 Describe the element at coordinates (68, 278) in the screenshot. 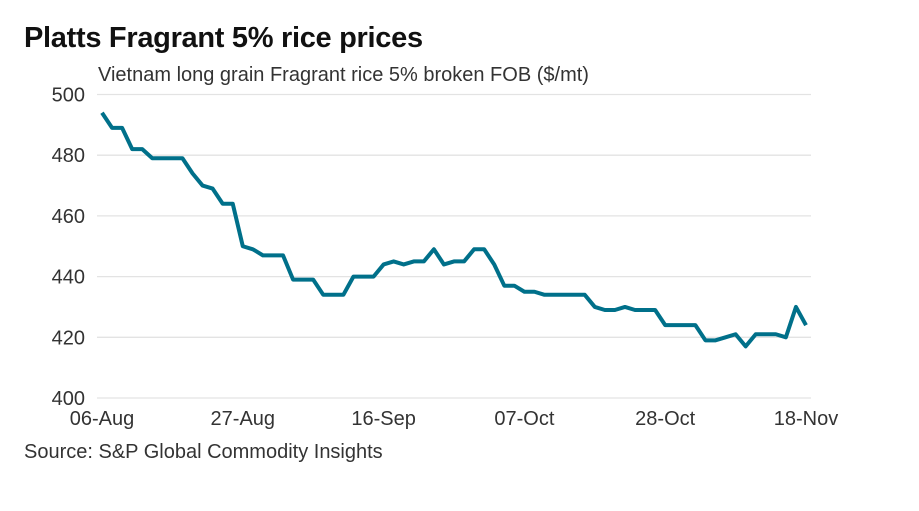

I see `y-tick-label: 440` at that location.